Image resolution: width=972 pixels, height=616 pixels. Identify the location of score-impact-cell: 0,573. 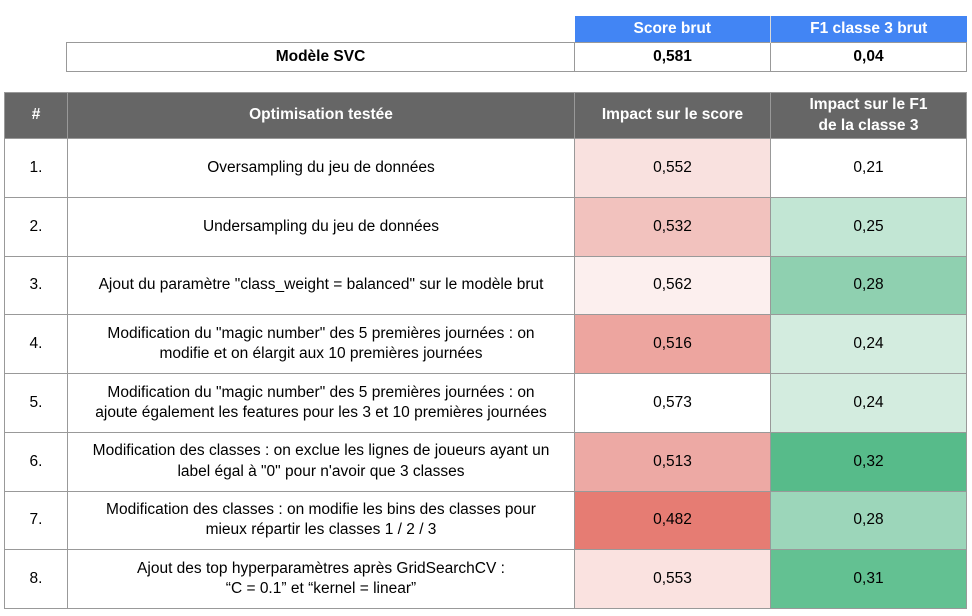
(672, 403).